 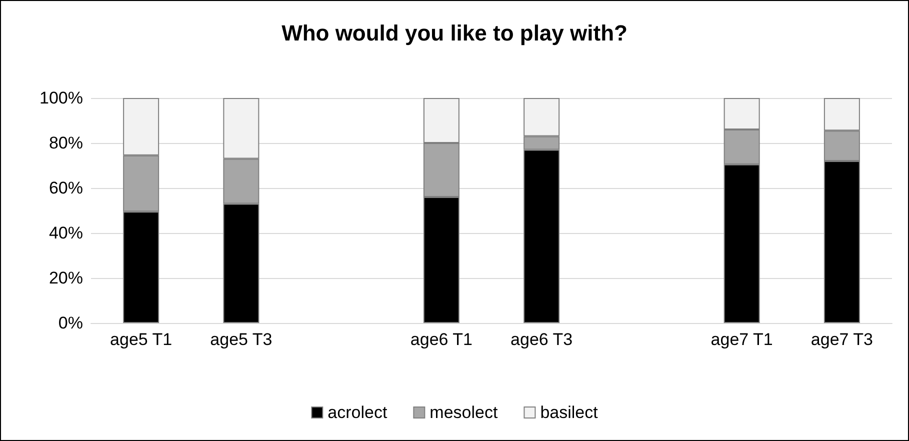 What do you see at coordinates (358, 412) in the screenshot?
I see `legend-label: acrolect` at bounding box center [358, 412].